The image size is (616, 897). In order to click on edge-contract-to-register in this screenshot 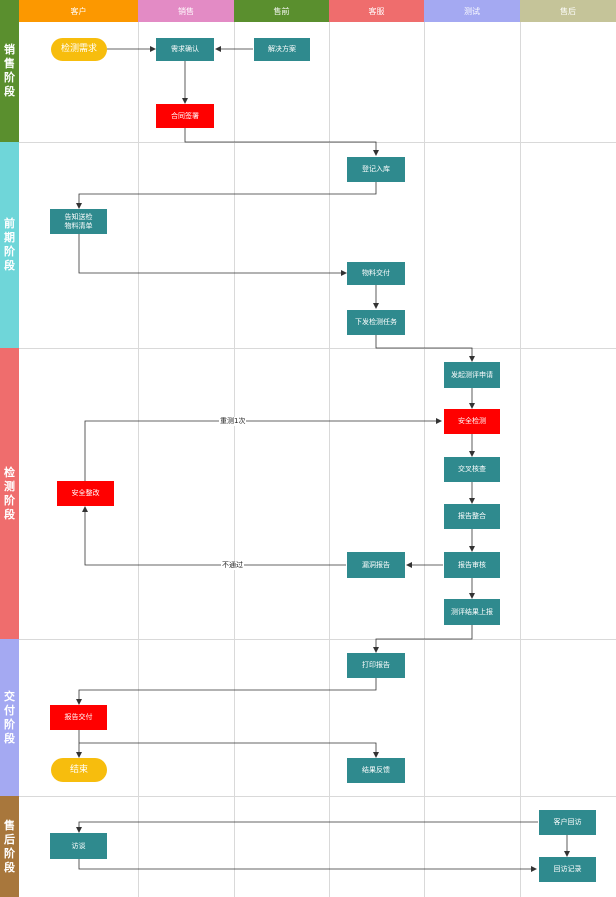, I will do `click(281, 142)`.